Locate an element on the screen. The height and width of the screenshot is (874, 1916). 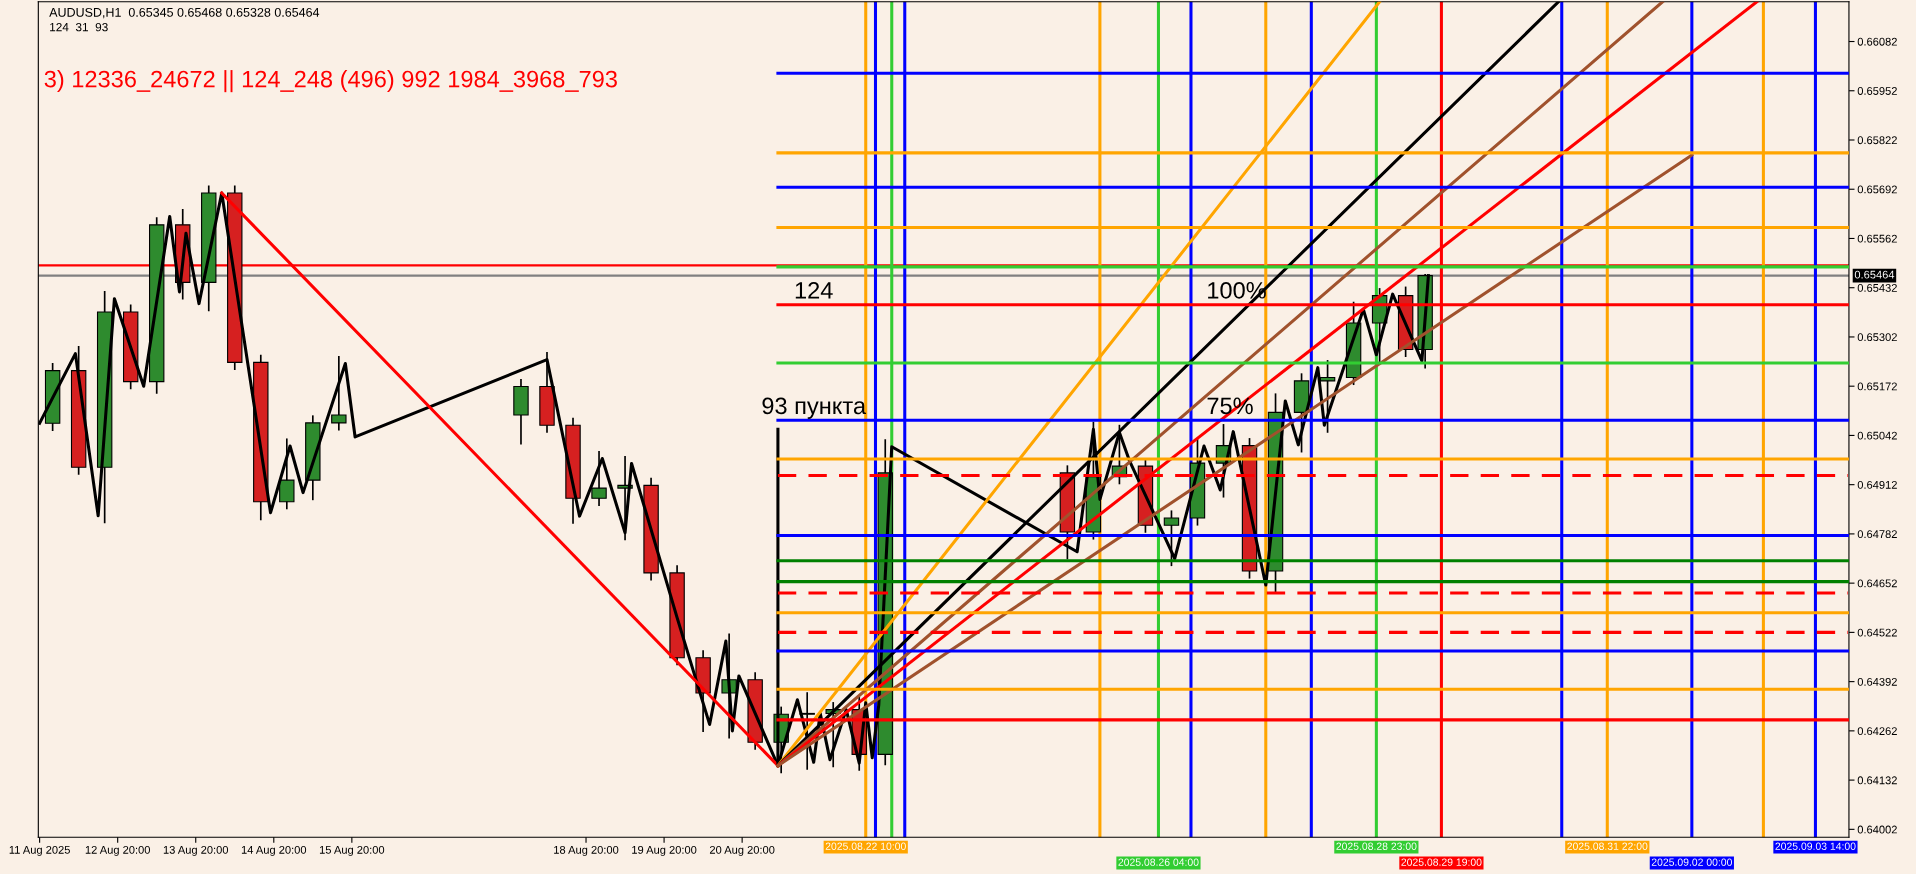
y-tick-label: 0.66082 is located at coordinates (1877, 41).